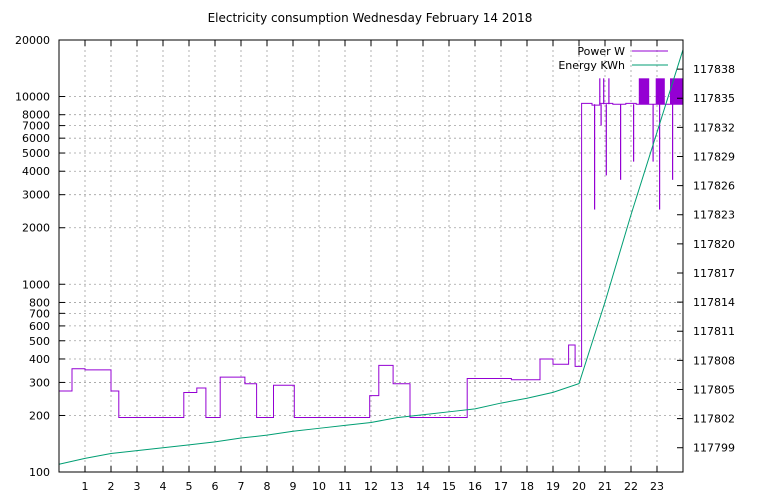 The height and width of the screenshot is (500, 768). I want to click on y-right-tick-label: 117832, so click(714, 127).